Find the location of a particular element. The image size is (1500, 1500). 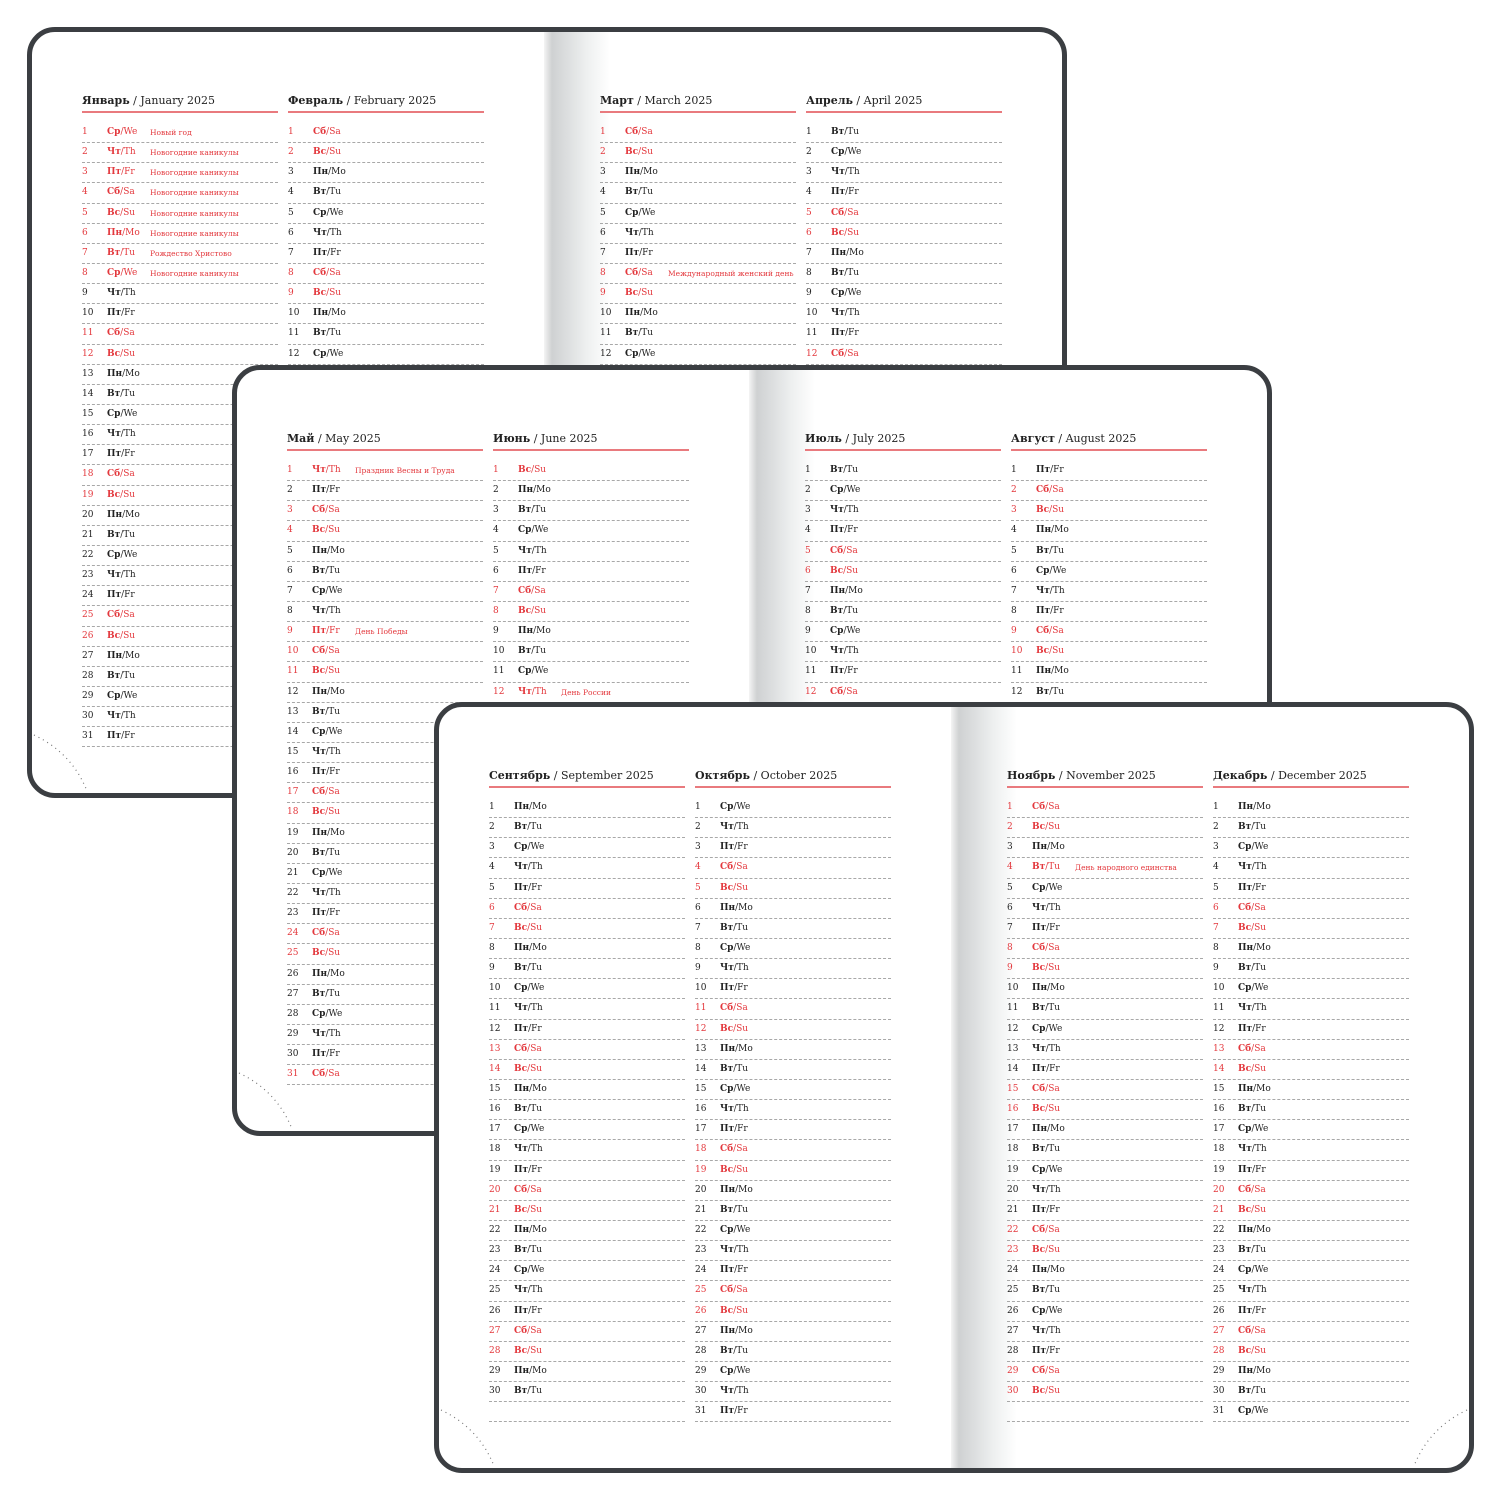

holiday-label: Новый год is located at coordinates (171, 132).